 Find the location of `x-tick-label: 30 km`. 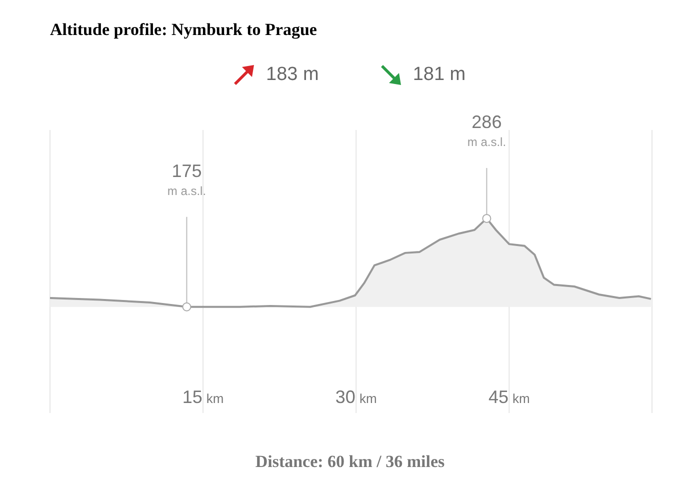

x-tick-label: 30 km is located at coordinates (356, 397).